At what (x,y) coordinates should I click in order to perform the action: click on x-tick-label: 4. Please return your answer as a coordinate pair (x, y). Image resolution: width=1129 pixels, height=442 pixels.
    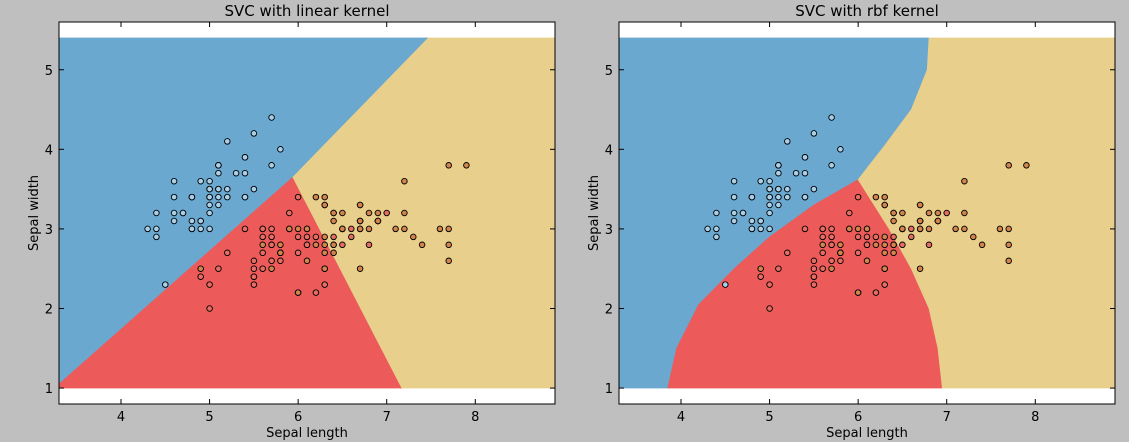
    Looking at the image, I should click on (121, 417).